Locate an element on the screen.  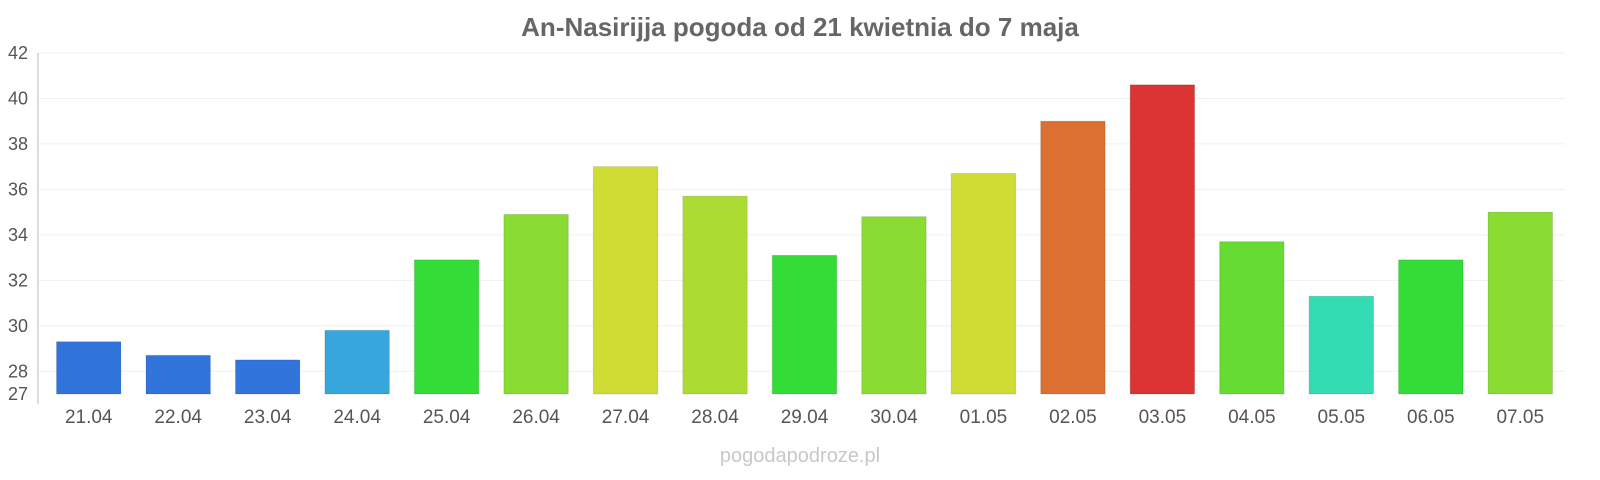
bar-22.04 is located at coordinates (178, 374).